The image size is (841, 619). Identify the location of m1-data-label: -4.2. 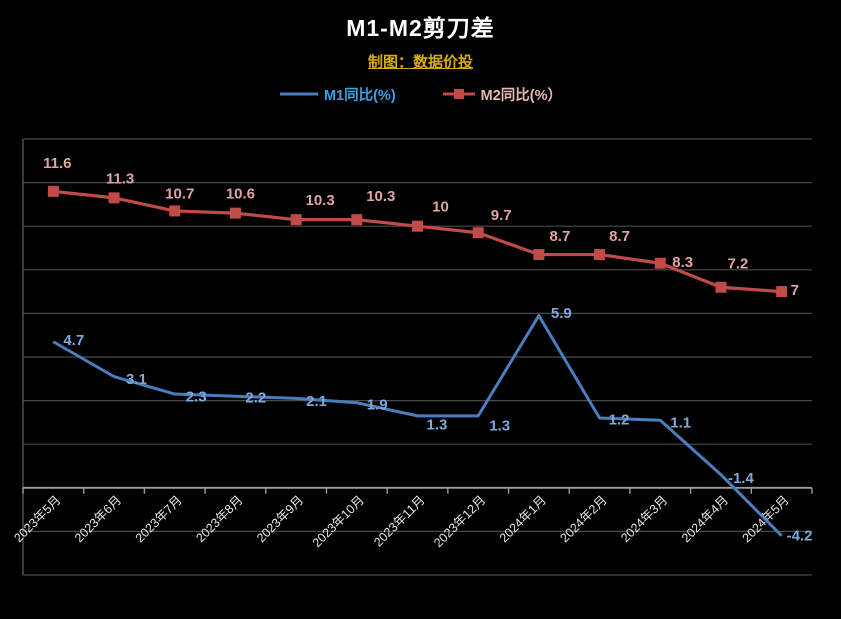
(800, 535).